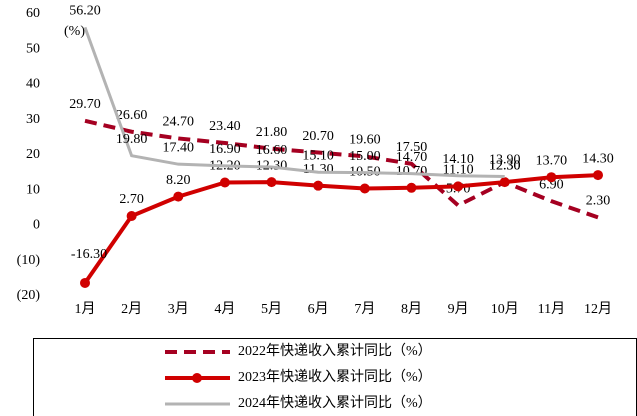  I want to click on value-label: 13.70, so click(552, 160).